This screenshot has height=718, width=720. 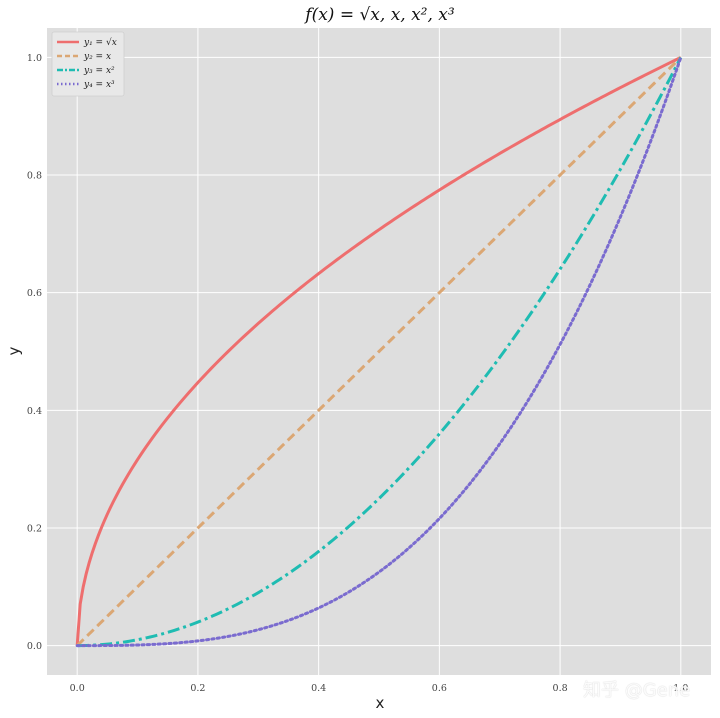 I want to click on legend-box, so click(x=88, y=64).